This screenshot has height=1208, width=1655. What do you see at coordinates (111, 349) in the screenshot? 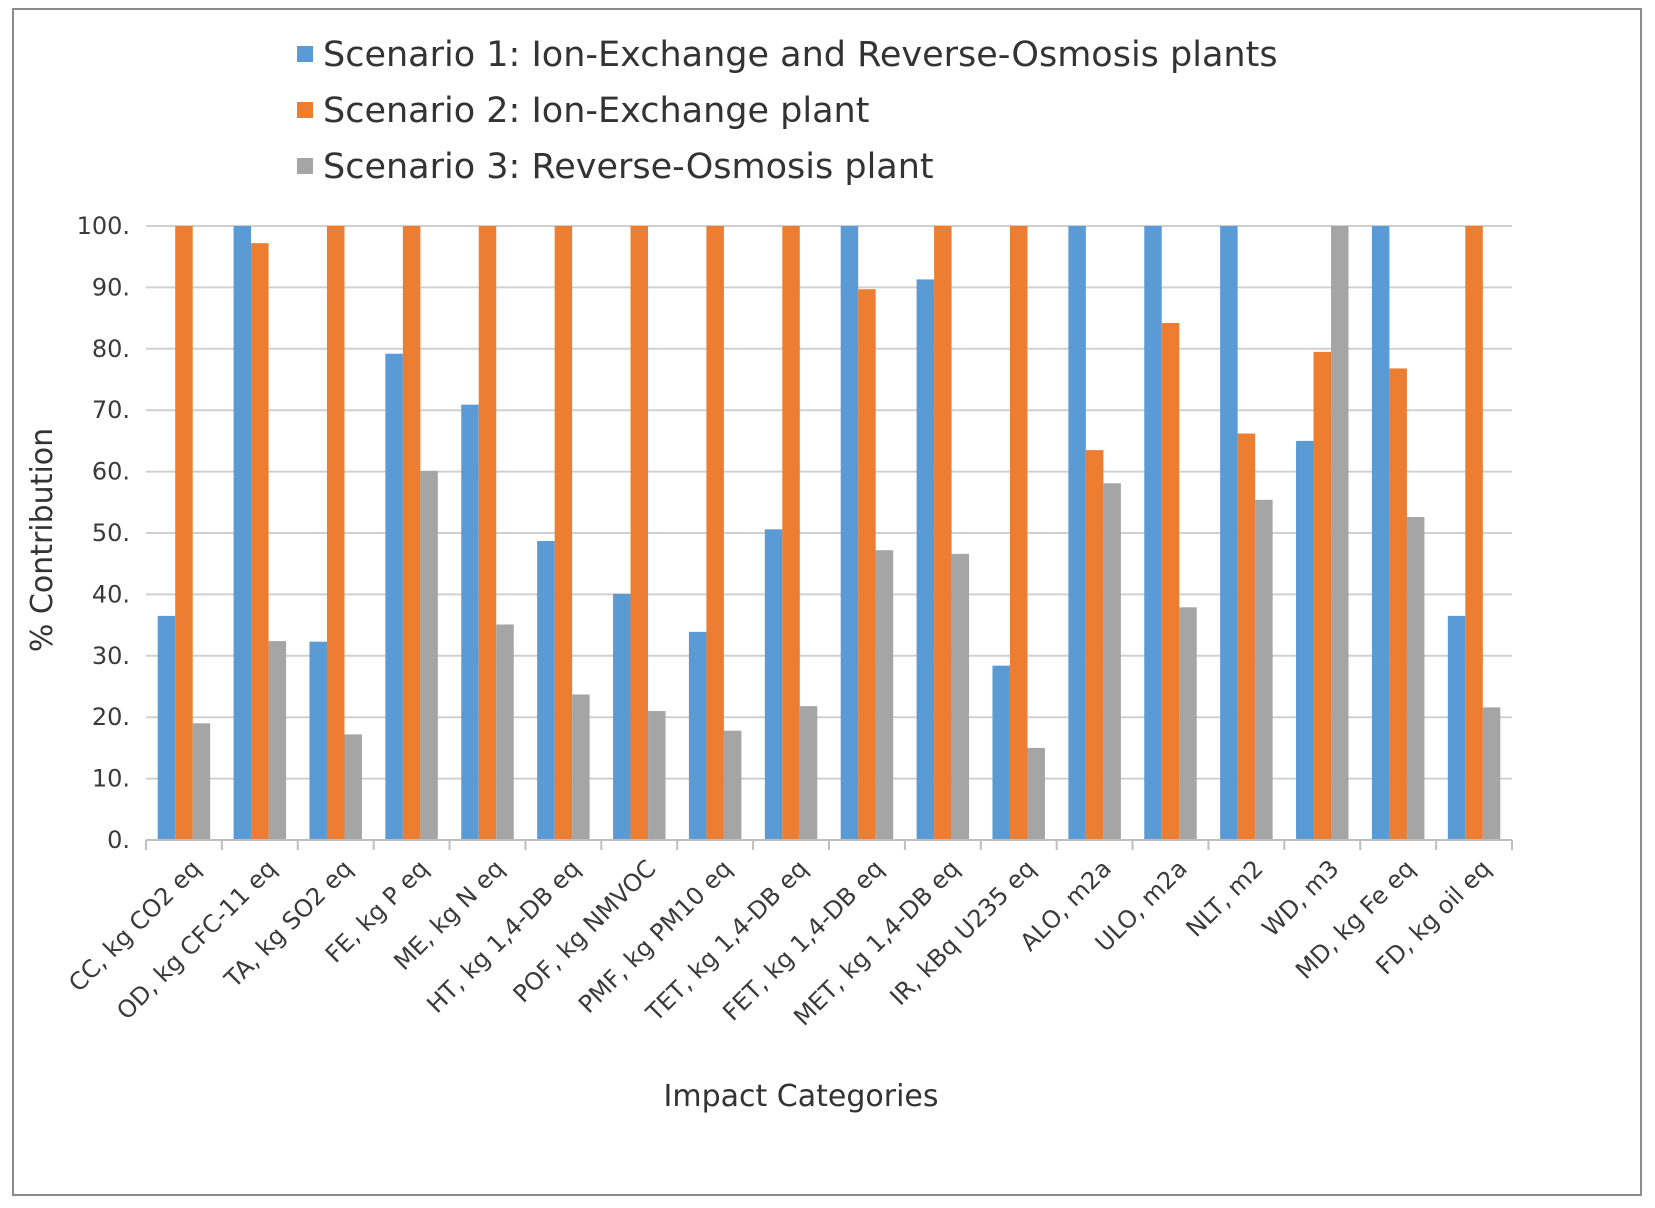
I see `y-tick-label: 80.` at bounding box center [111, 349].